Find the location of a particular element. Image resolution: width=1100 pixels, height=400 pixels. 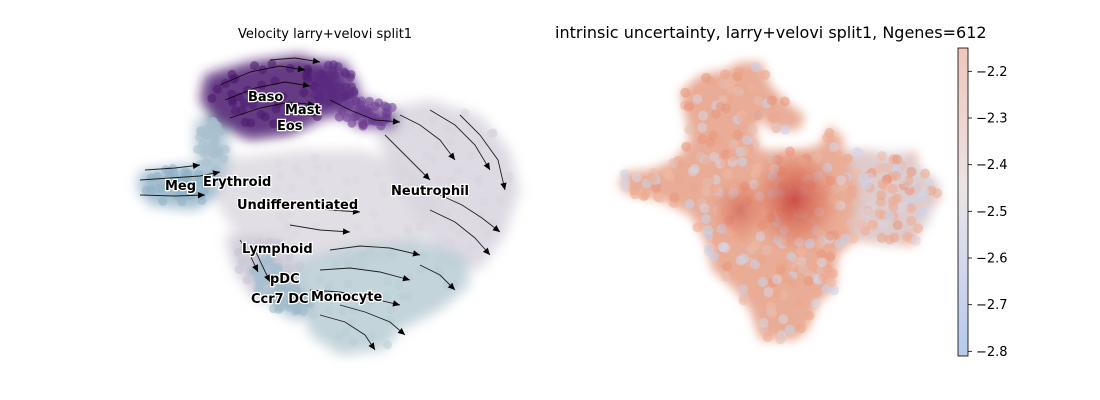

colorbar-gradient is located at coordinates (963, 202).